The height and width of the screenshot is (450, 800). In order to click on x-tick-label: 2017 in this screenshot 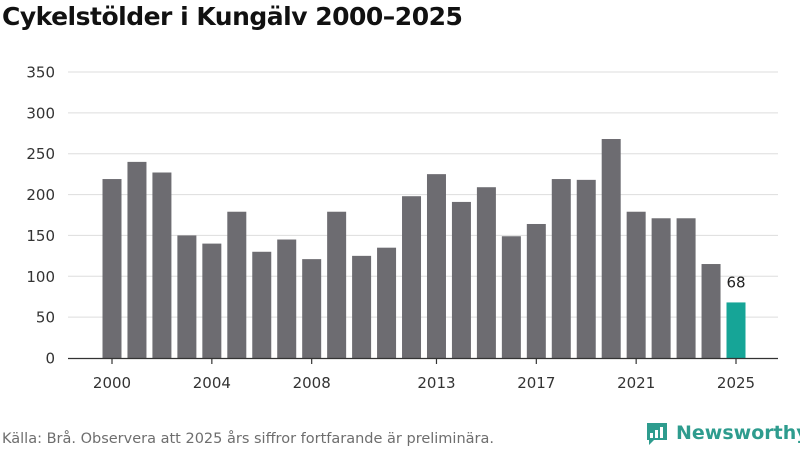, I will do `click(536, 383)`.